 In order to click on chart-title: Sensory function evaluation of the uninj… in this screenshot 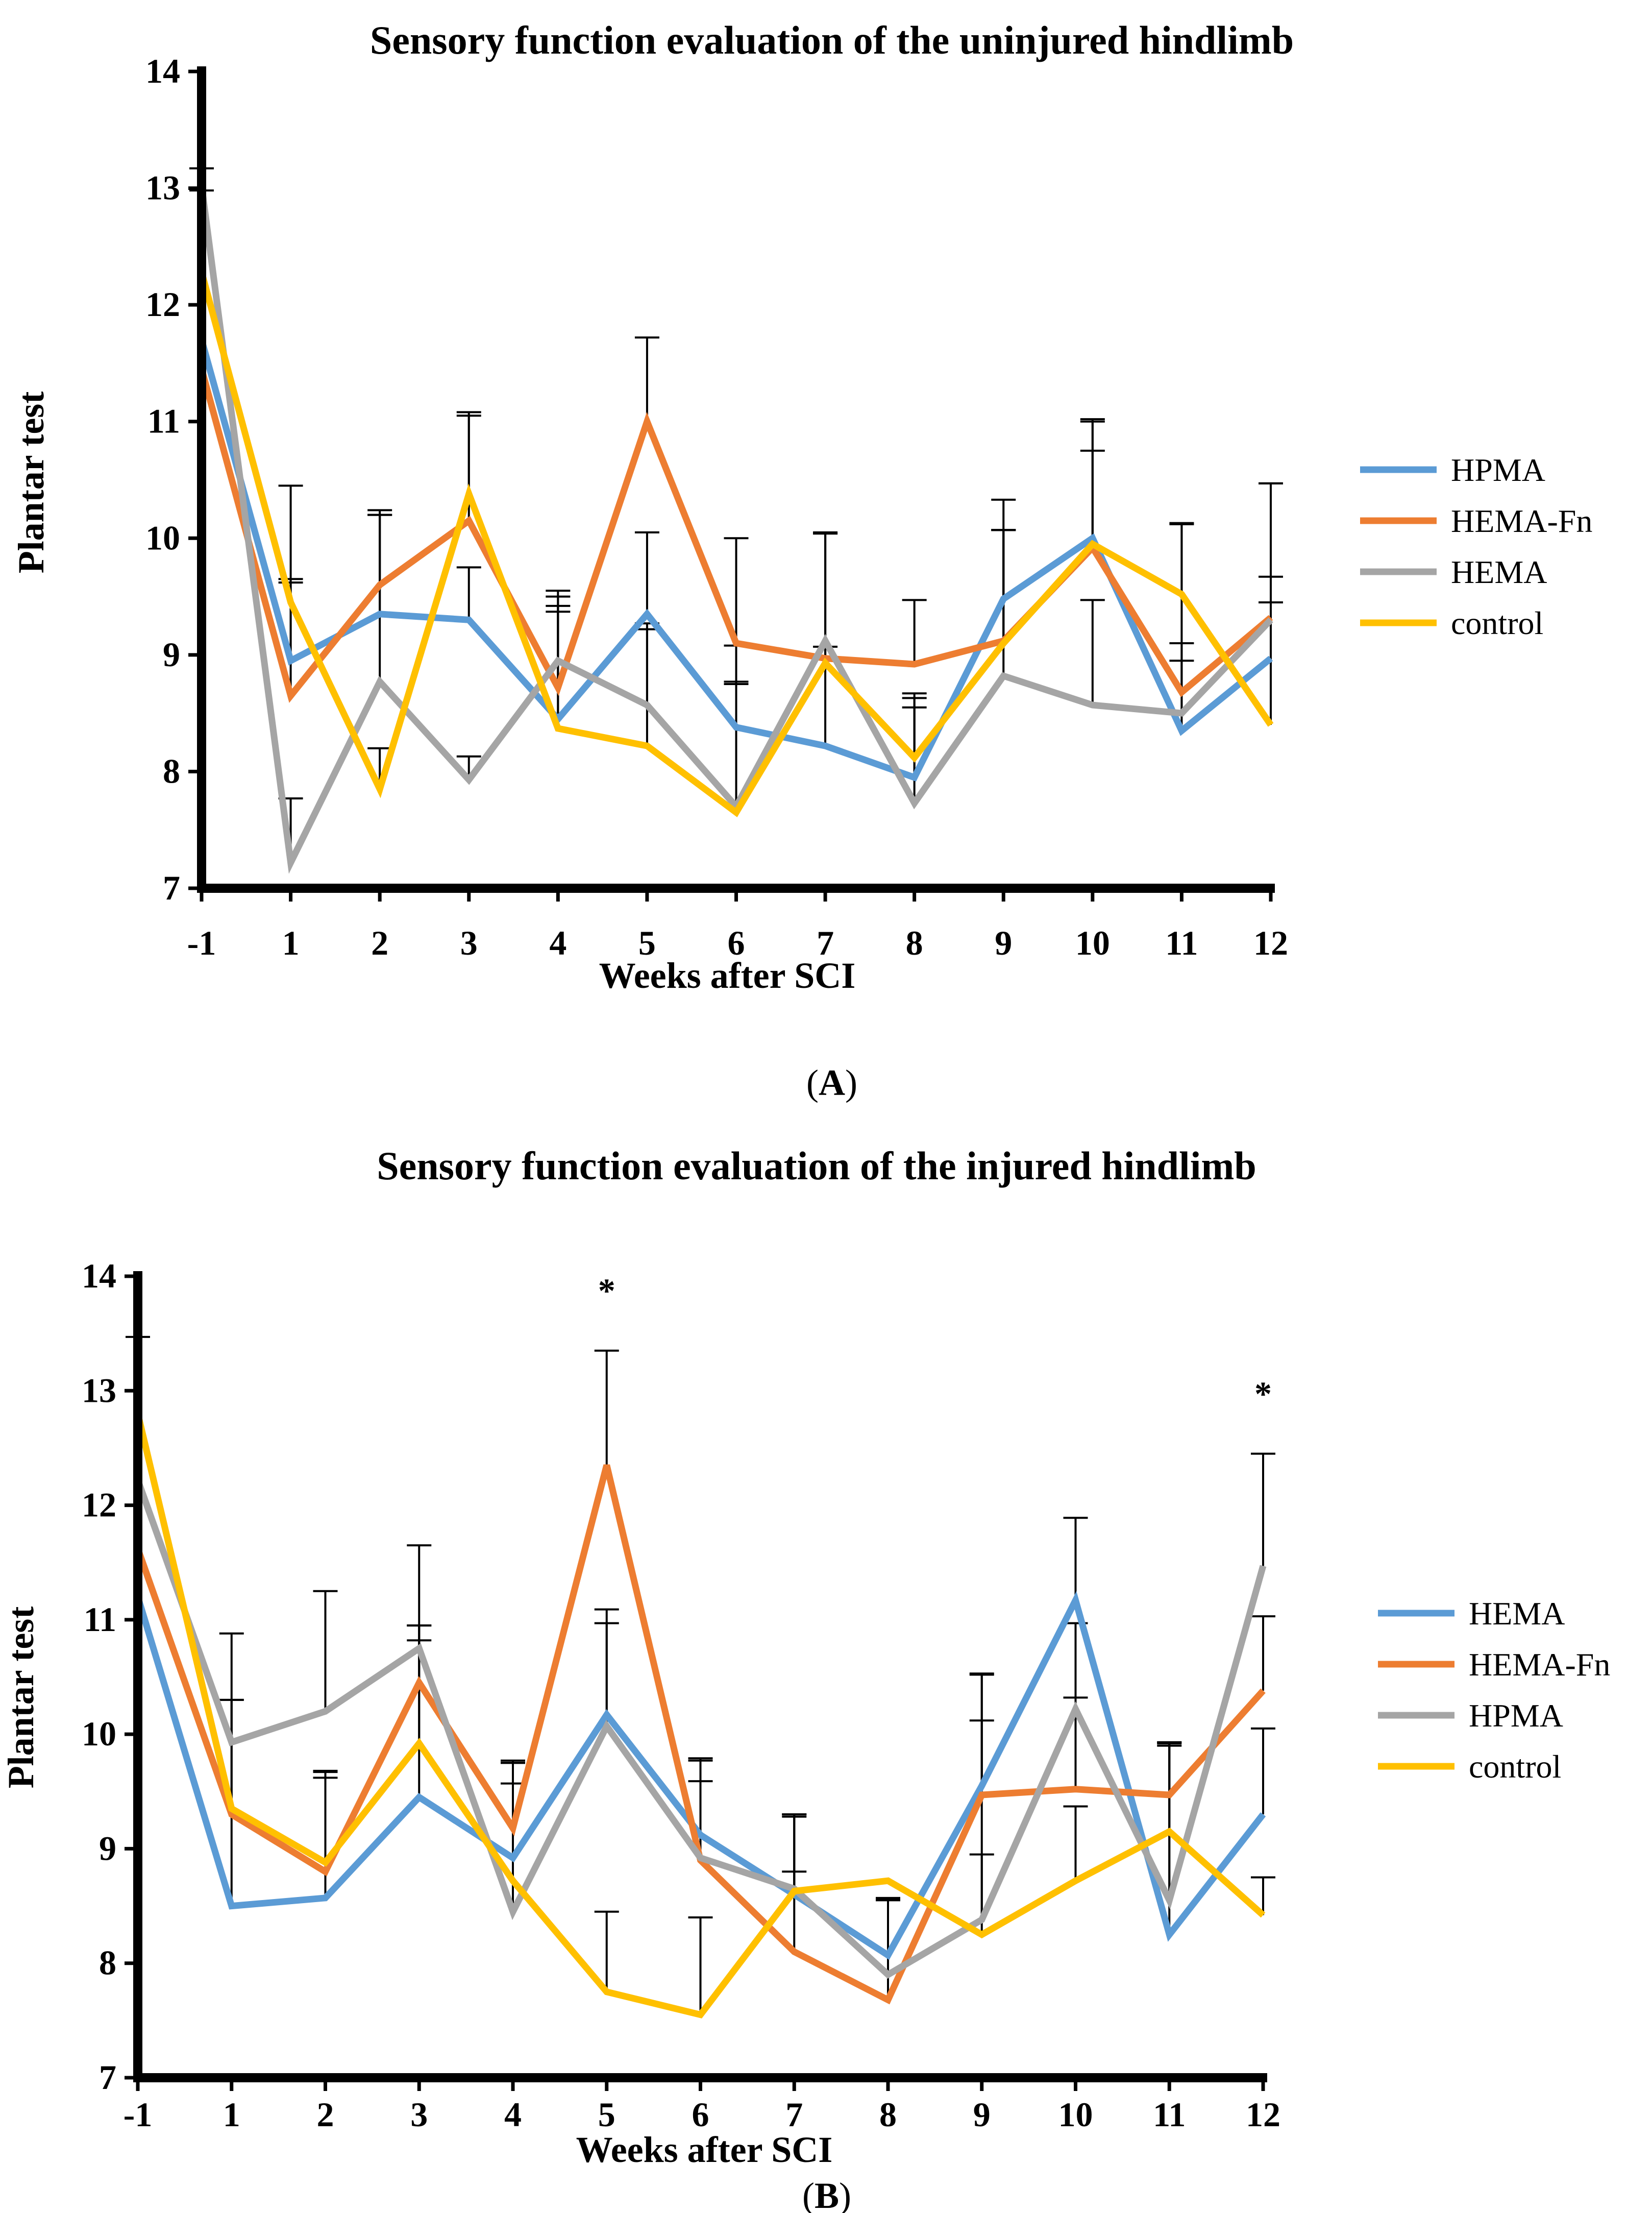, I will do `click(832, 40)`.